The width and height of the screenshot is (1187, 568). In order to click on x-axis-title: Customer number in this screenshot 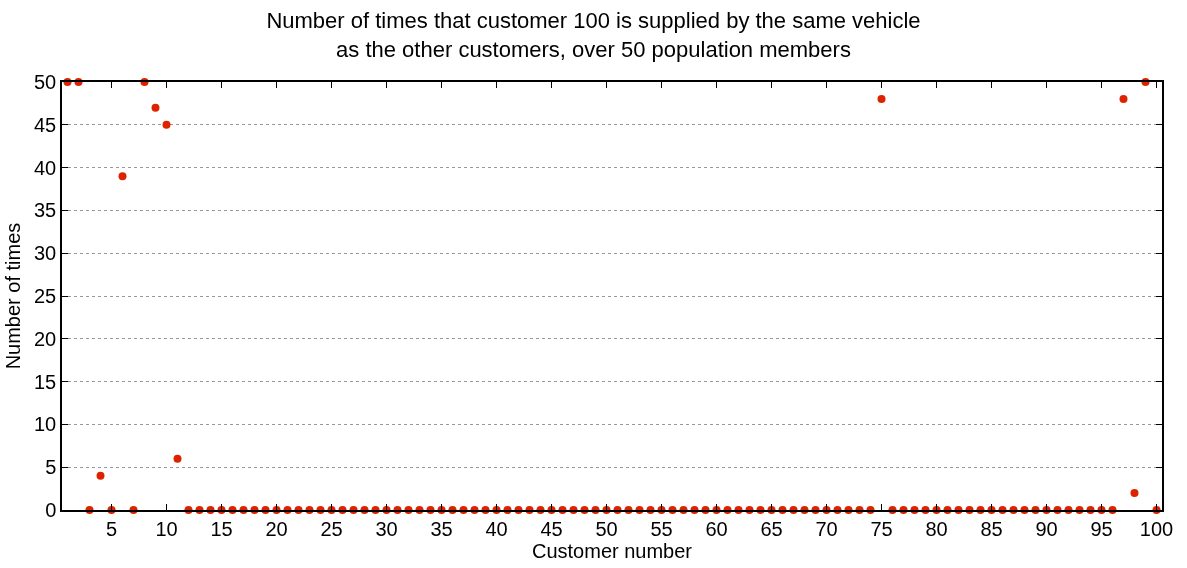, I will do `click(612, 550)`.